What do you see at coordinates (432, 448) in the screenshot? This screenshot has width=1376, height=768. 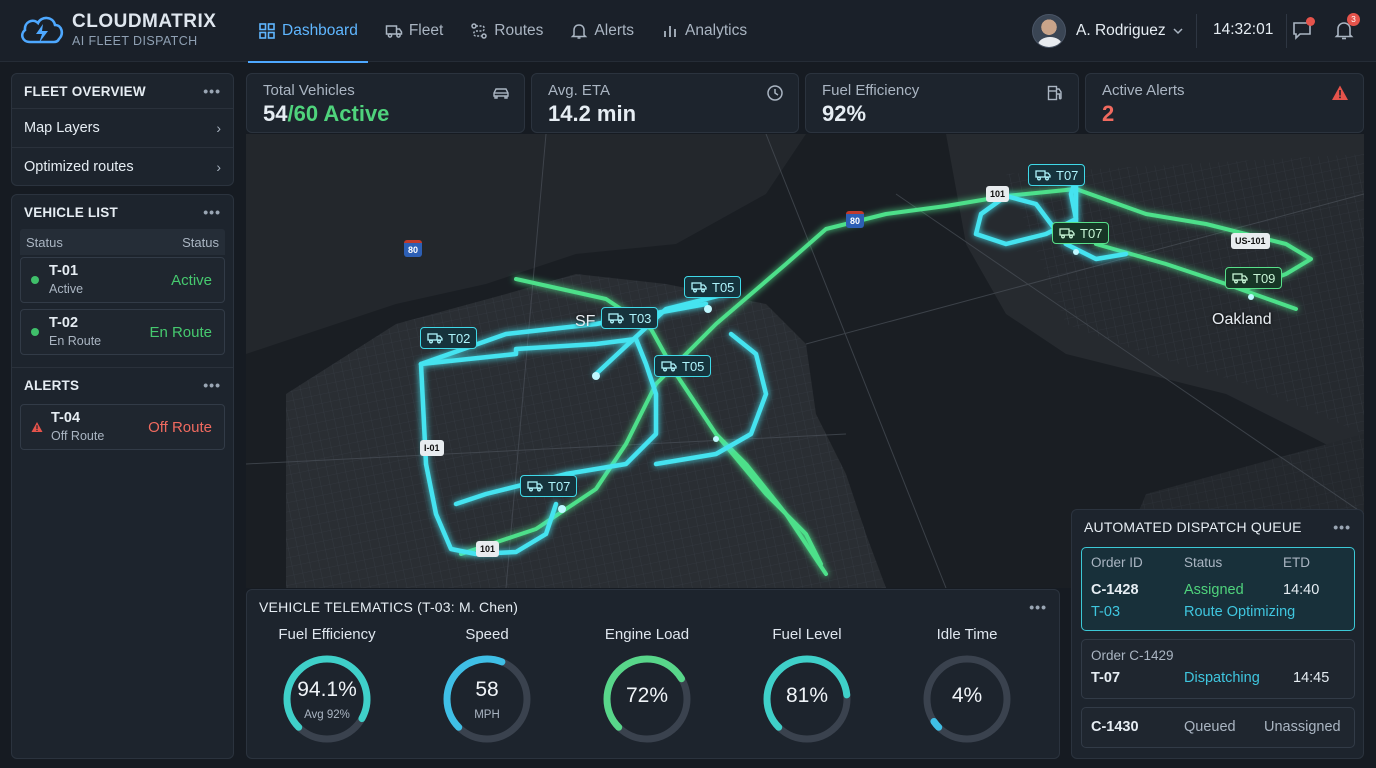 I see `highway-shield: I-01` at bounding box center [432, 448].